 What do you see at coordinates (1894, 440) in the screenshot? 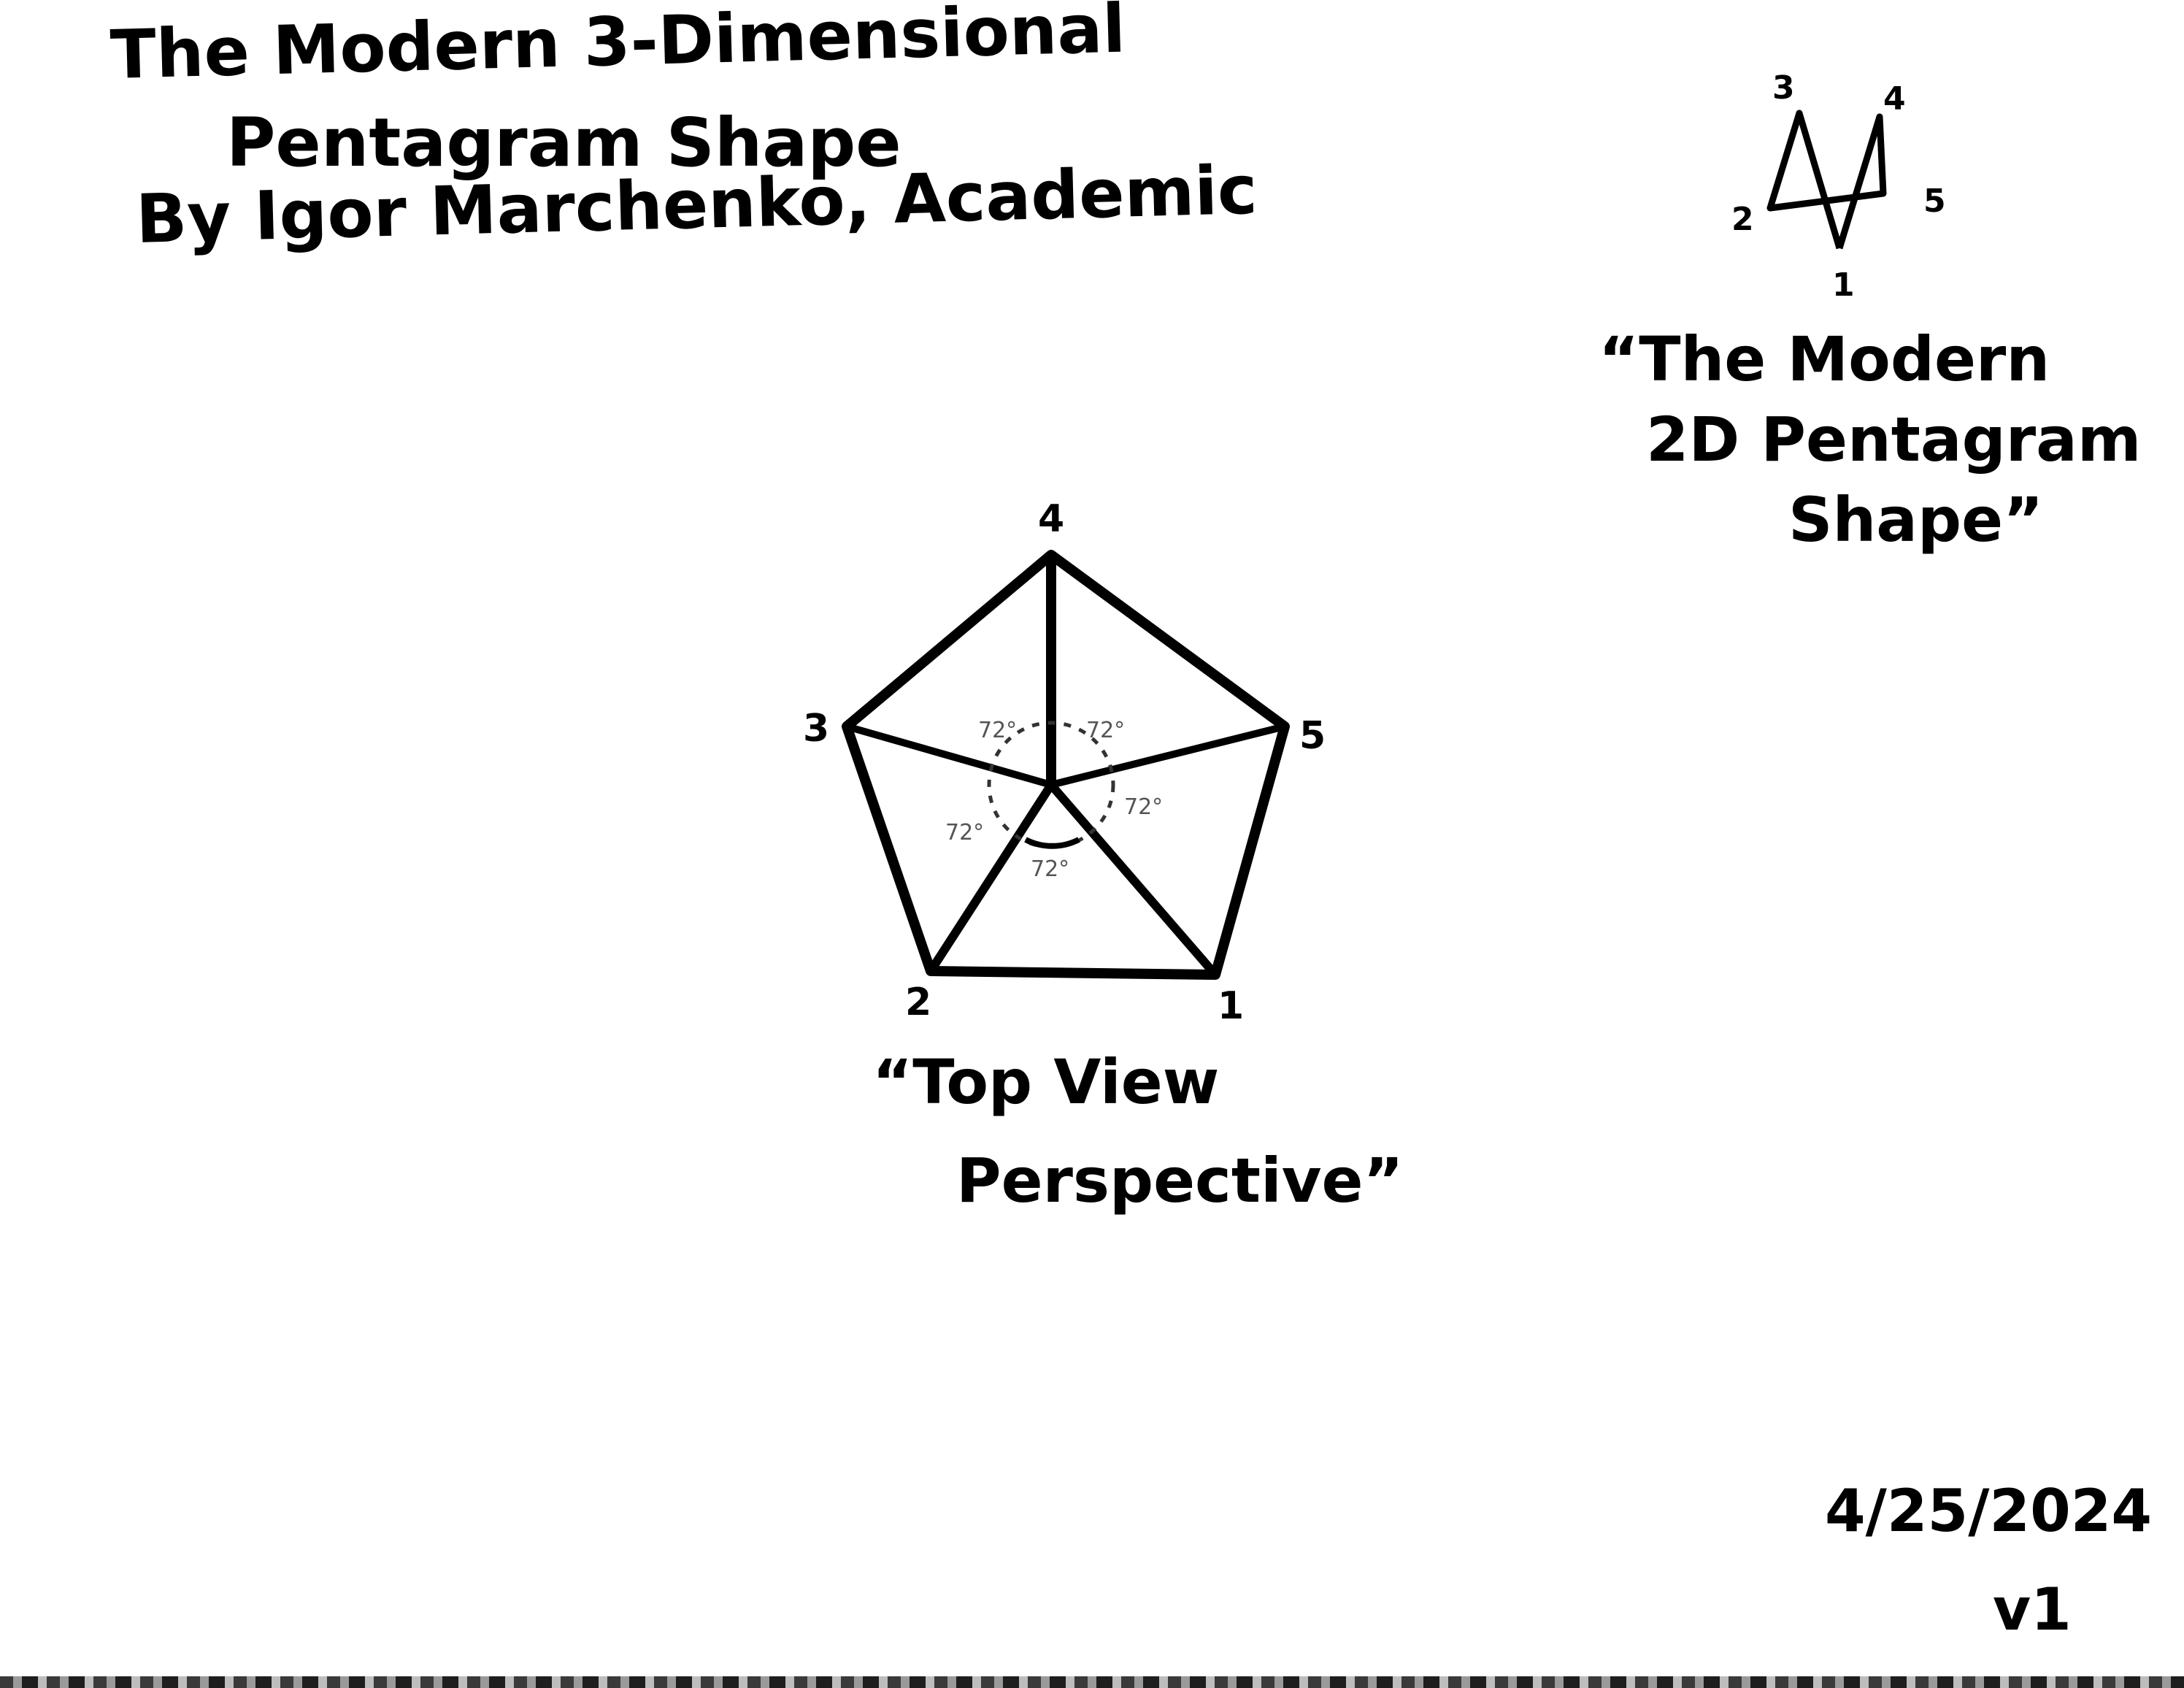
I see `caption-2d-line-2: 2D Pentagram` at bounding box center [1894, 440].